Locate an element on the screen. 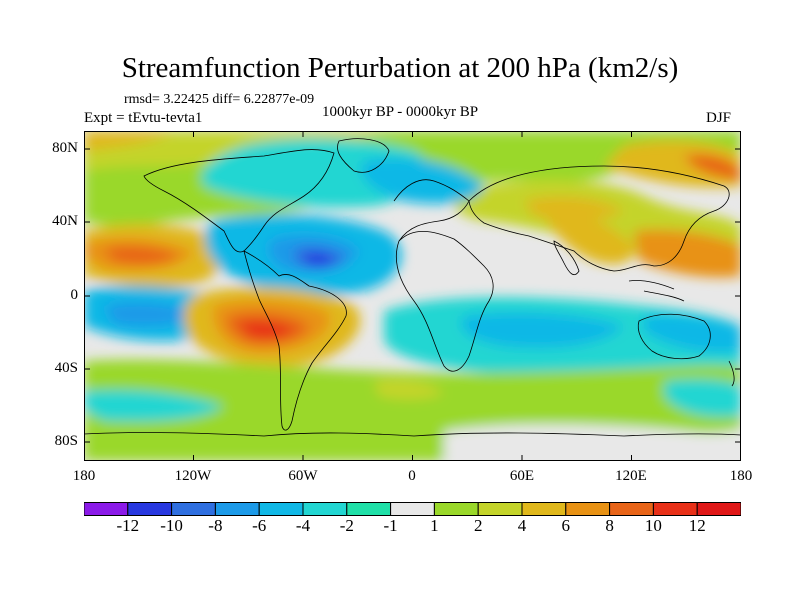 This screenshot has width=800, height=600. colorbar-label: -8 is located at coordinates (215, 525).